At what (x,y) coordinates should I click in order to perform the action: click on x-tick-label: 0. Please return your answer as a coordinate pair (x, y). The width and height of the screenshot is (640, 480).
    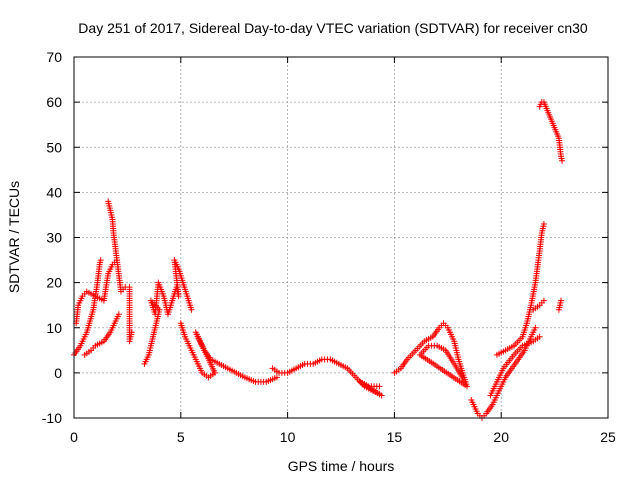
    Looking at the image, I should click on (74, 437).